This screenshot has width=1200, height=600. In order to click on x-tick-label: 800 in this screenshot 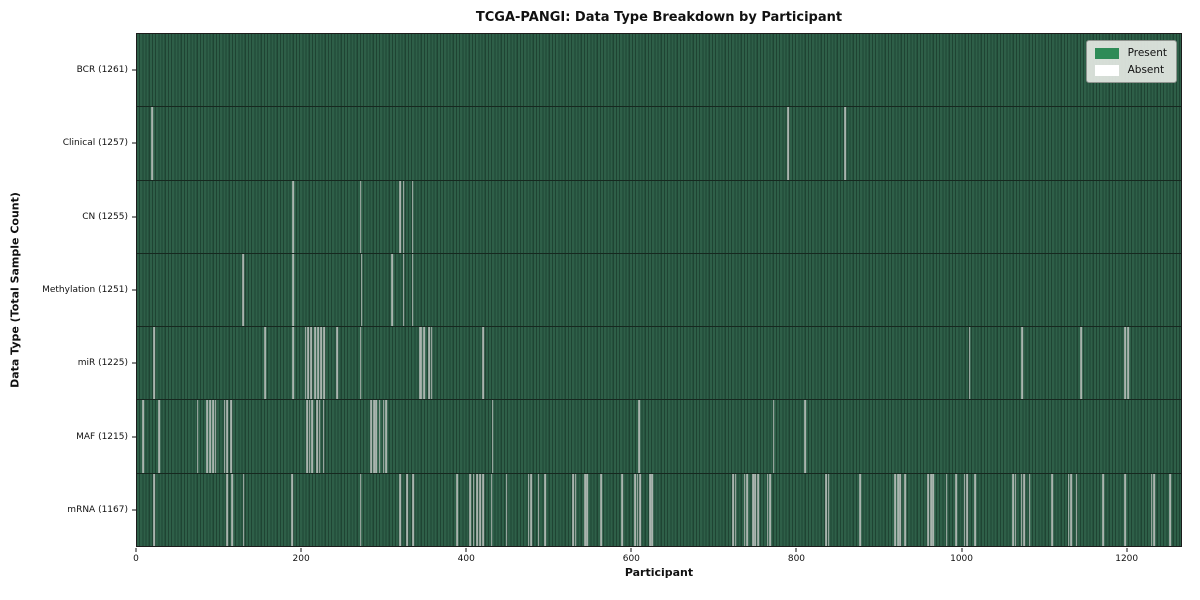, I will do `click(796, 559)`.